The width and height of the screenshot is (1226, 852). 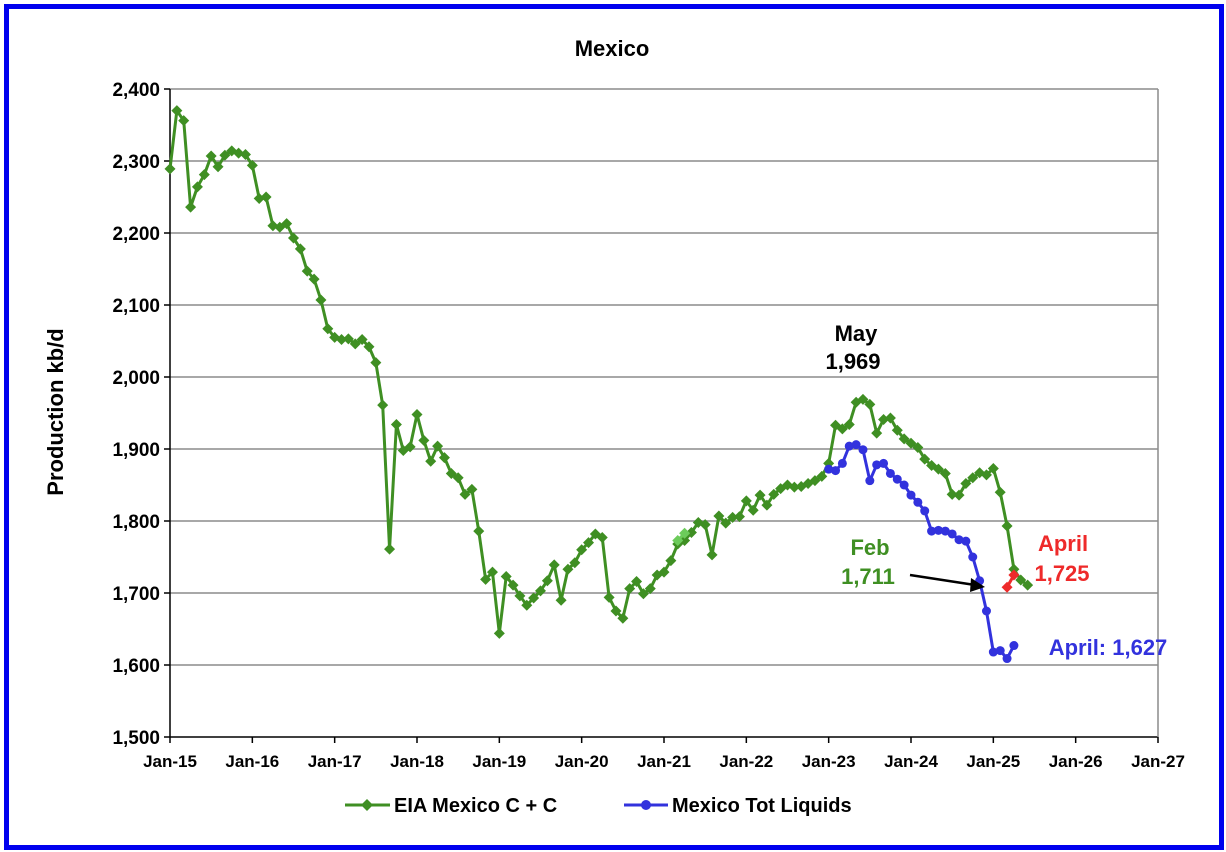 I want to click on x-tick-label: Jan-23, so click(x=829, y=761).